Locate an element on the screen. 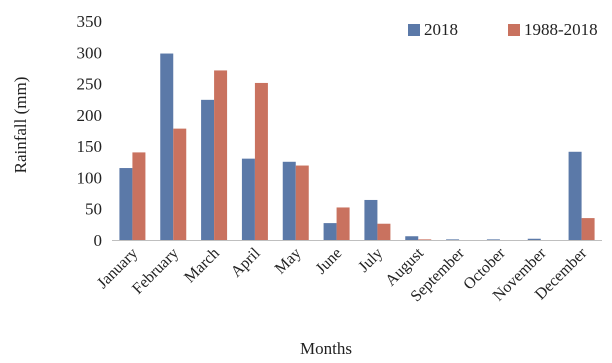 The height and width of the screenshot is (363, 612). x-tick-label: March is located at coordinates (202, 266).